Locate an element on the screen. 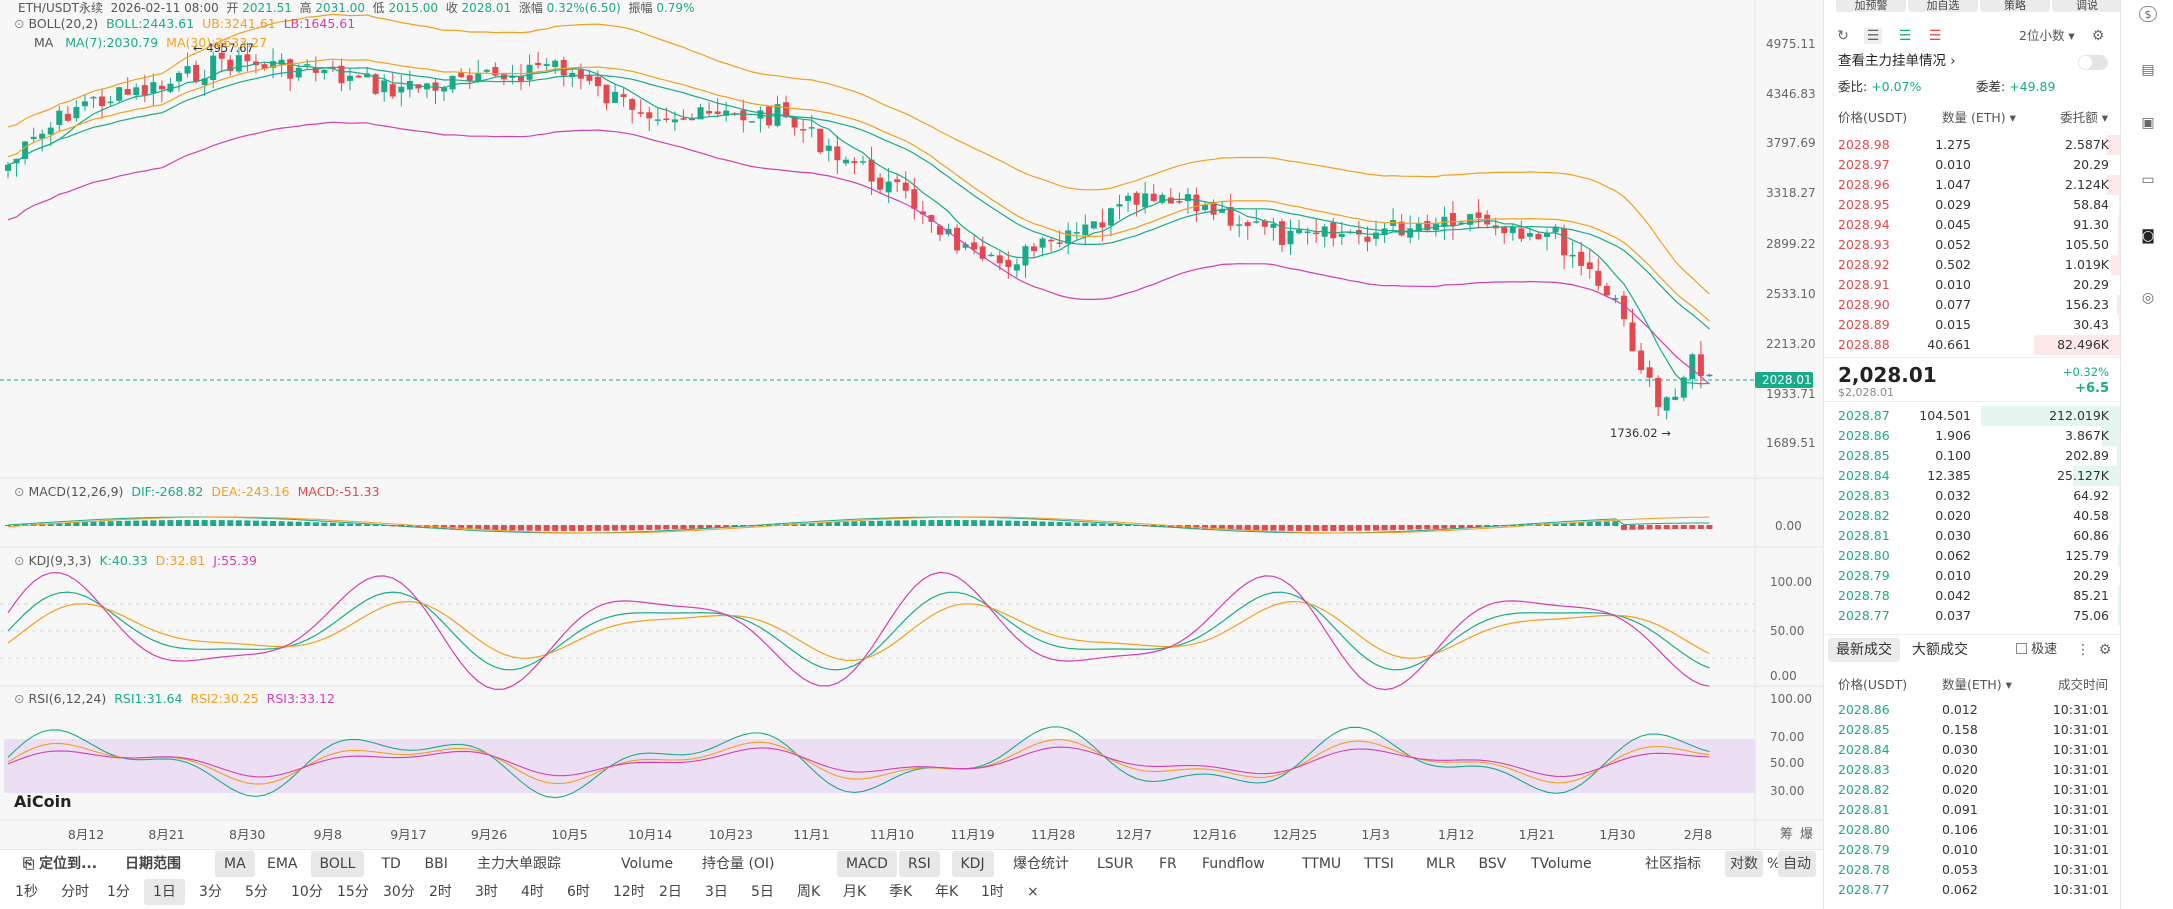  interval-3: 1日 is located at coordinates (164, 892).